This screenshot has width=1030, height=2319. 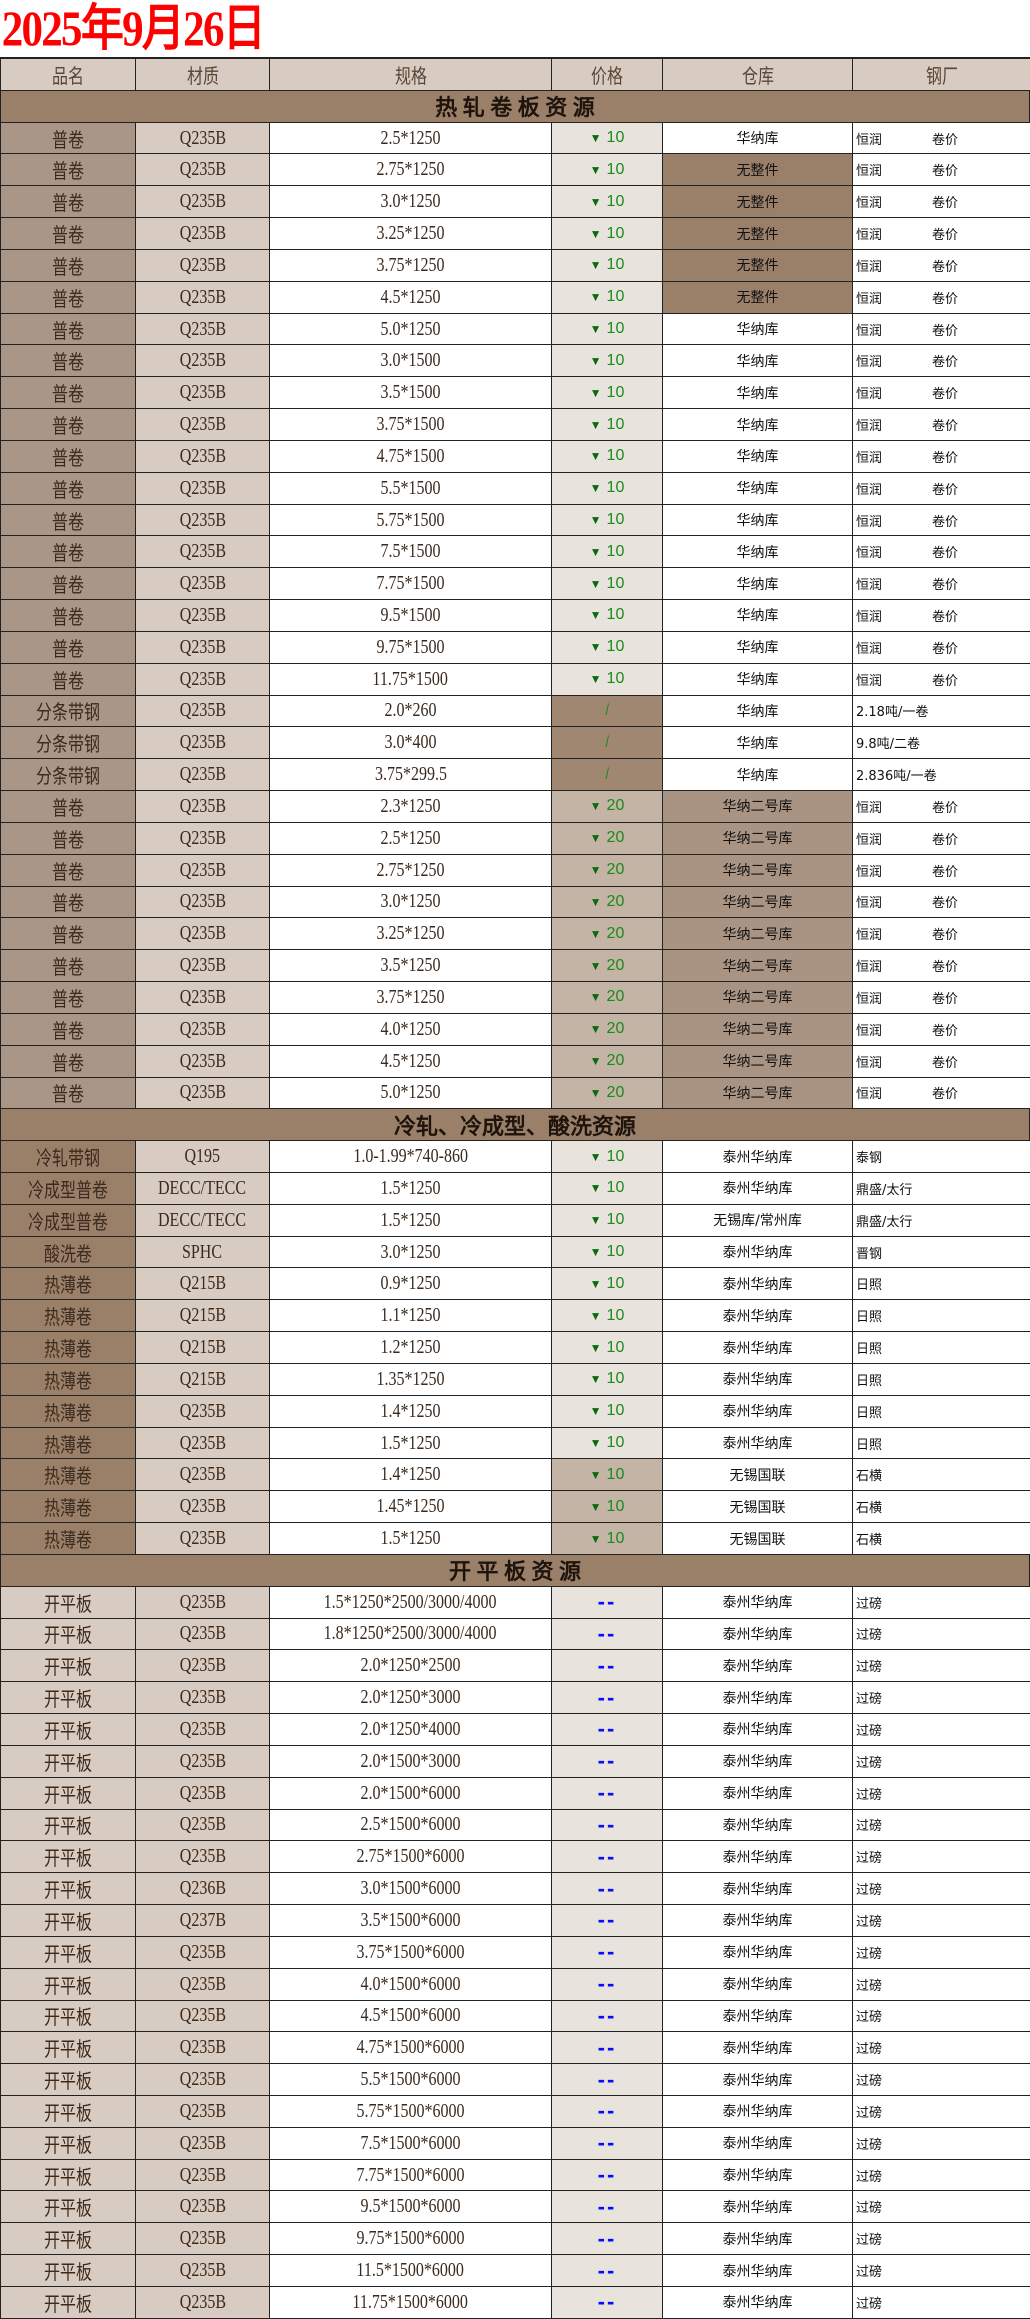 I want to click on spec-cell: 1.1*1250, so click(x=411, y=1316).